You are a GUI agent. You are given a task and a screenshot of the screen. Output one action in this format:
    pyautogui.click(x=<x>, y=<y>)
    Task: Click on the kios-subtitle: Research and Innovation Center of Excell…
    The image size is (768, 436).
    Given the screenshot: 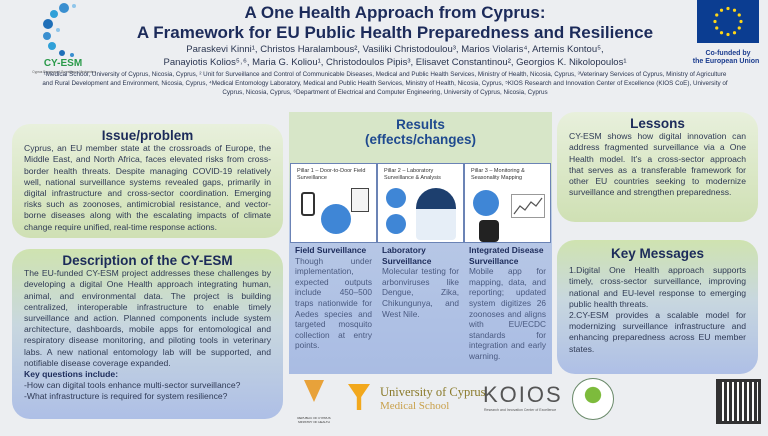 What is the action you would take?
    pyautogui.click(x=520, y=410)
    